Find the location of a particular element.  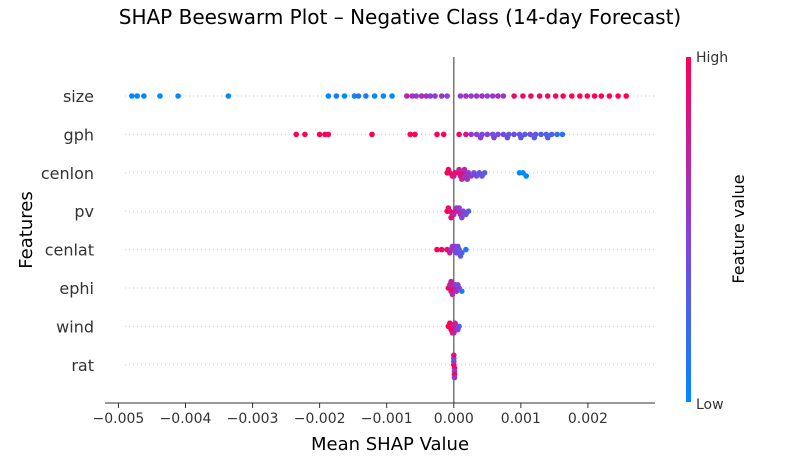

x-tick-label: −0.003 is located at coordinates (253, 419).